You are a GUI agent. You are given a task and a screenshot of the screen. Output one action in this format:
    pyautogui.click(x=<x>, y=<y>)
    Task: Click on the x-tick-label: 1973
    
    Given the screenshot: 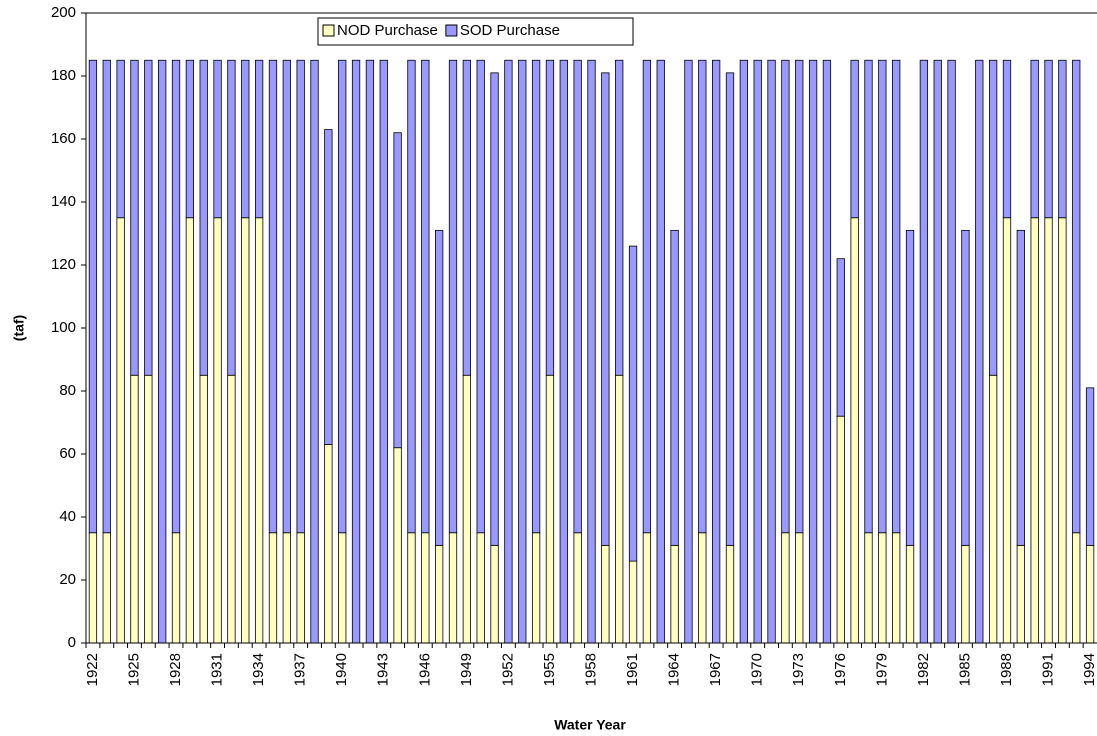 What is the action you would take?
    pyautogui.click(x=798, y=669)
    